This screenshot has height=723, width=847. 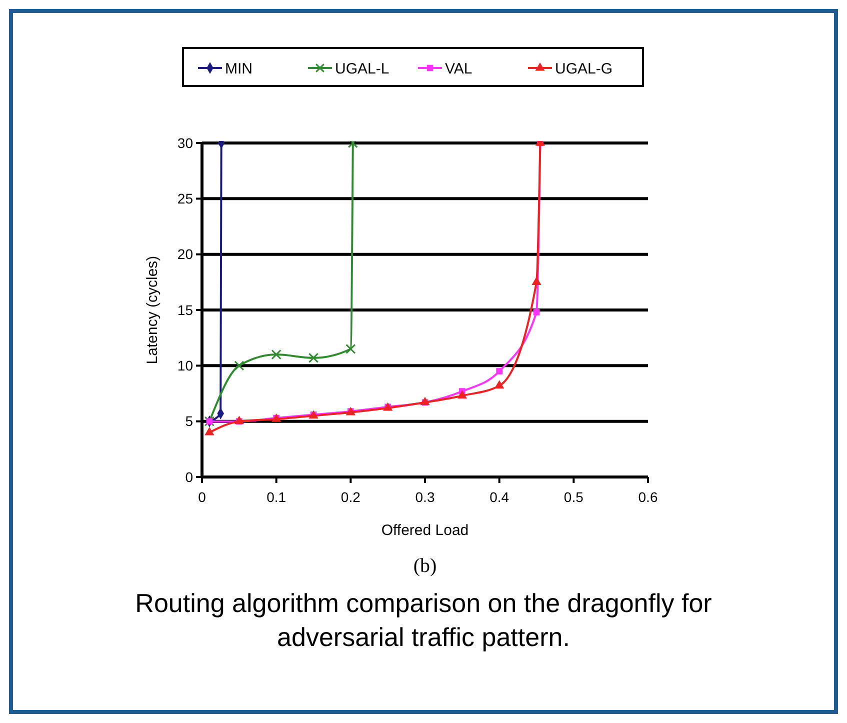 What do you see at coordinates (425, 530) in the screenshot?
I see `x-axis-title: Offered Load` at bounding box center [425, 530].